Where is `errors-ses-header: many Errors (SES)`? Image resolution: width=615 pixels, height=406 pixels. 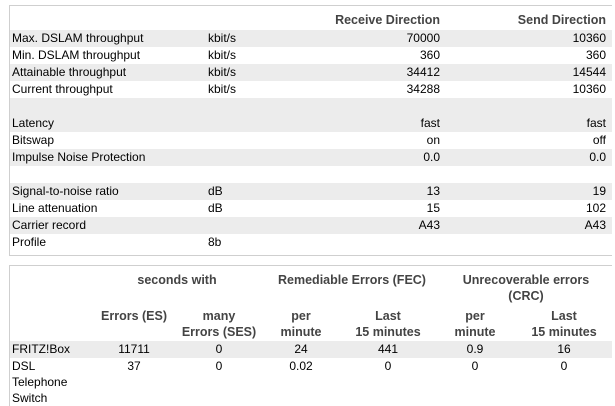
errors-ses-header: many Errors (SES) is located at coordinates (219, 324).